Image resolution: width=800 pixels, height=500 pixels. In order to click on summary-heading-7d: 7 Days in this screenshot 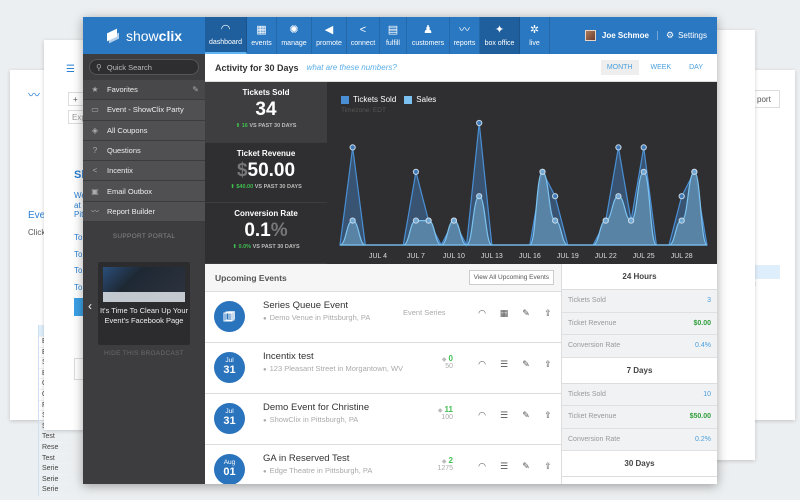, I will do `click(639, 370)`.